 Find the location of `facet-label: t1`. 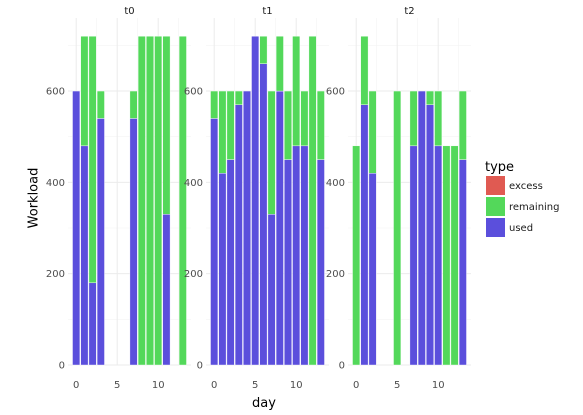

facet-label: t1 is located at coordinates (267, 11).